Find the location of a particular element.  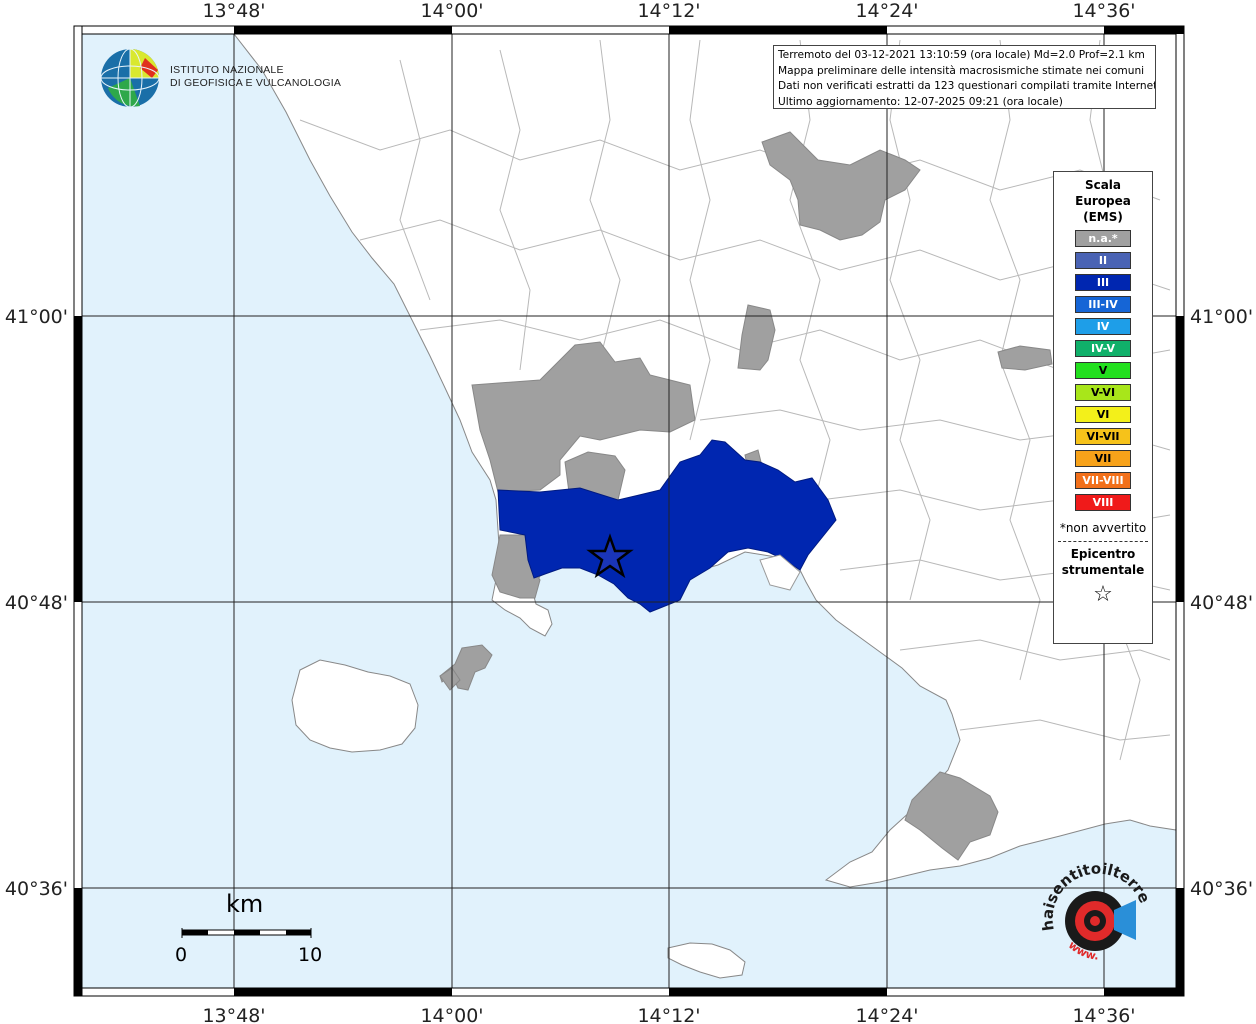

epicenter-legend-line: Epicentro is located at coordinates (1103, 554).